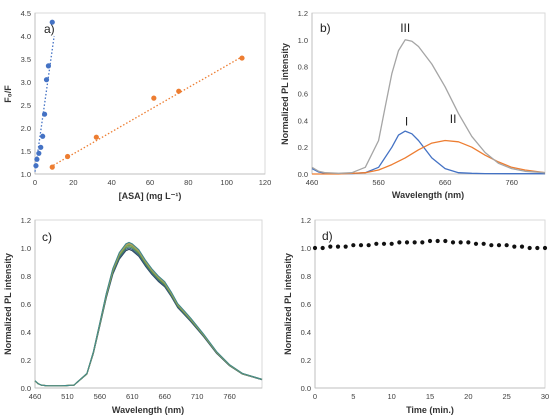 The width and height of the screenshot is (550, 420). I want to click on y-tick-label: 3.0, so click(26, 82).